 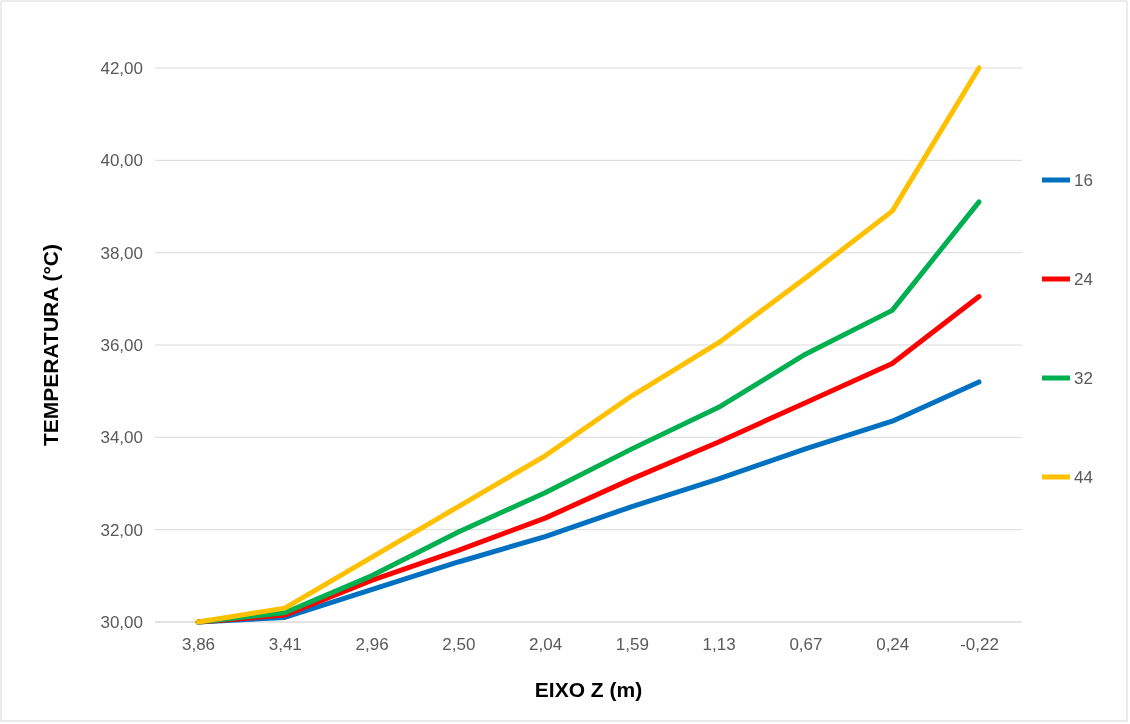 I want to click on x-tick-label: 0,24, so click(x=893, y=645).